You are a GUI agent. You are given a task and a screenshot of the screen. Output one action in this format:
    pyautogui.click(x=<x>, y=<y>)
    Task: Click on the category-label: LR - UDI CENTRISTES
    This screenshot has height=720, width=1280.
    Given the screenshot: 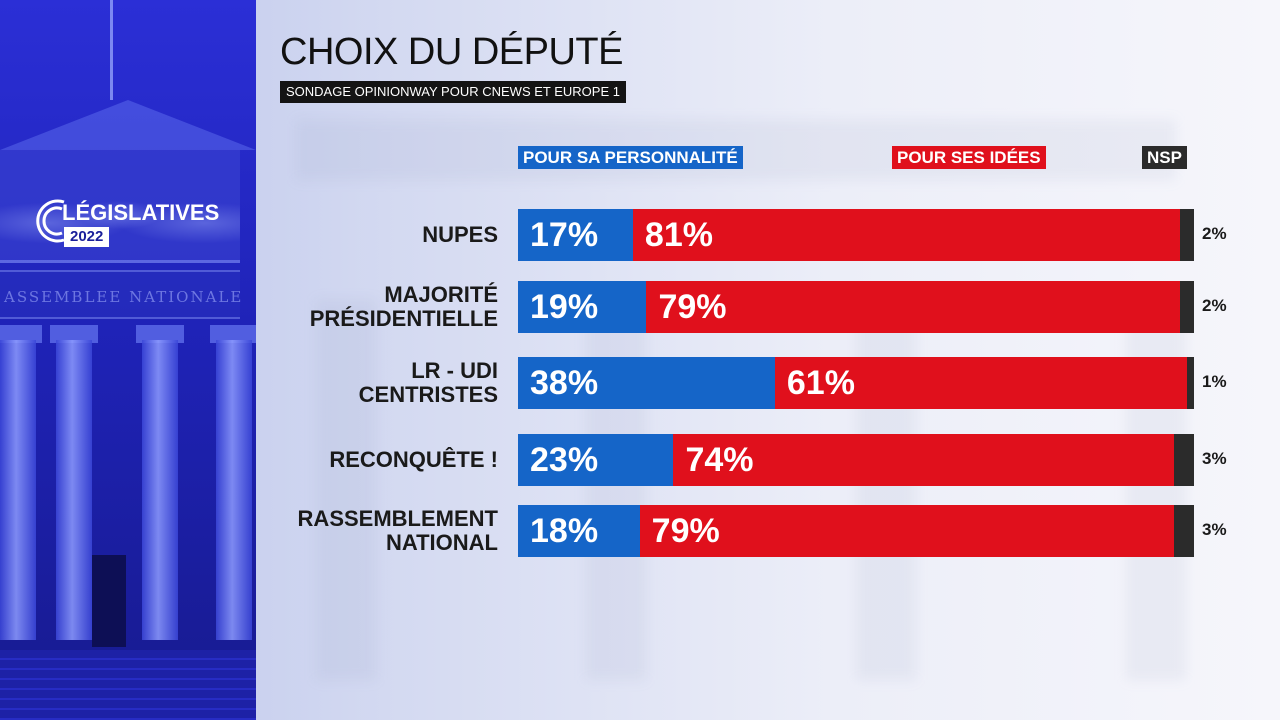 What is the action you would take?
    pyautogui.click(x=428, y=383)
    